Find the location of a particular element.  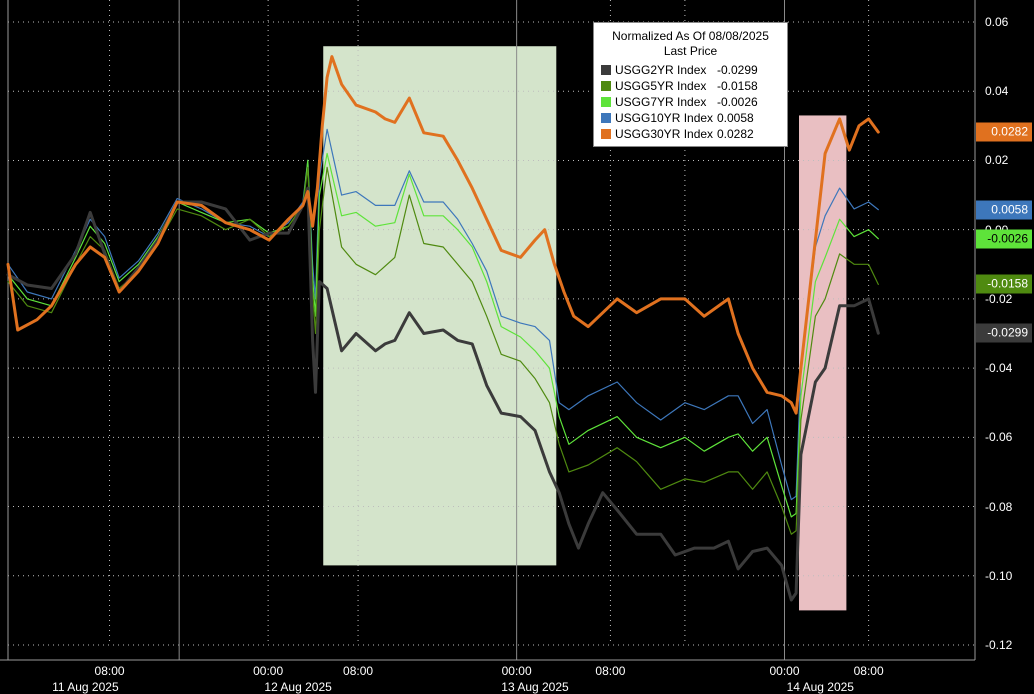

last-value-tag: 0.0058 is located at coordinates (1004, 210).